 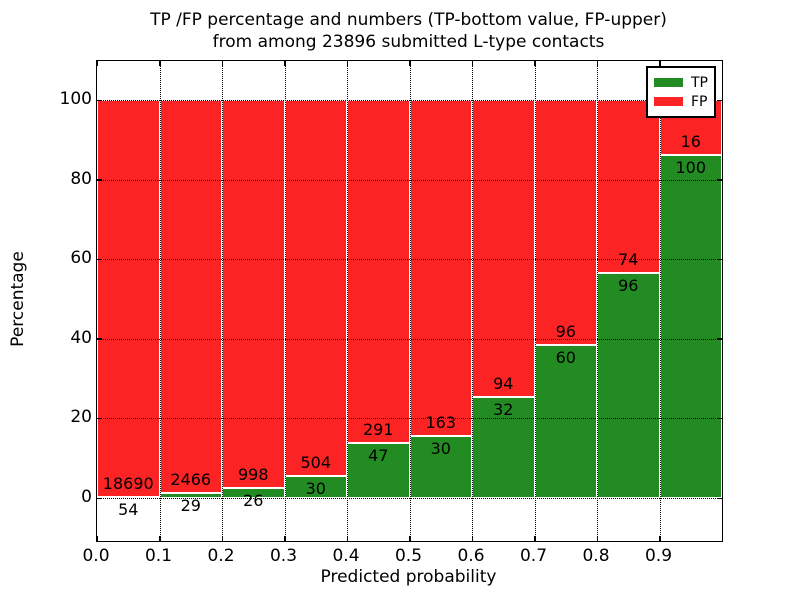 I want to click on x-tick-label: 0.4, so click(x=346, y=556).